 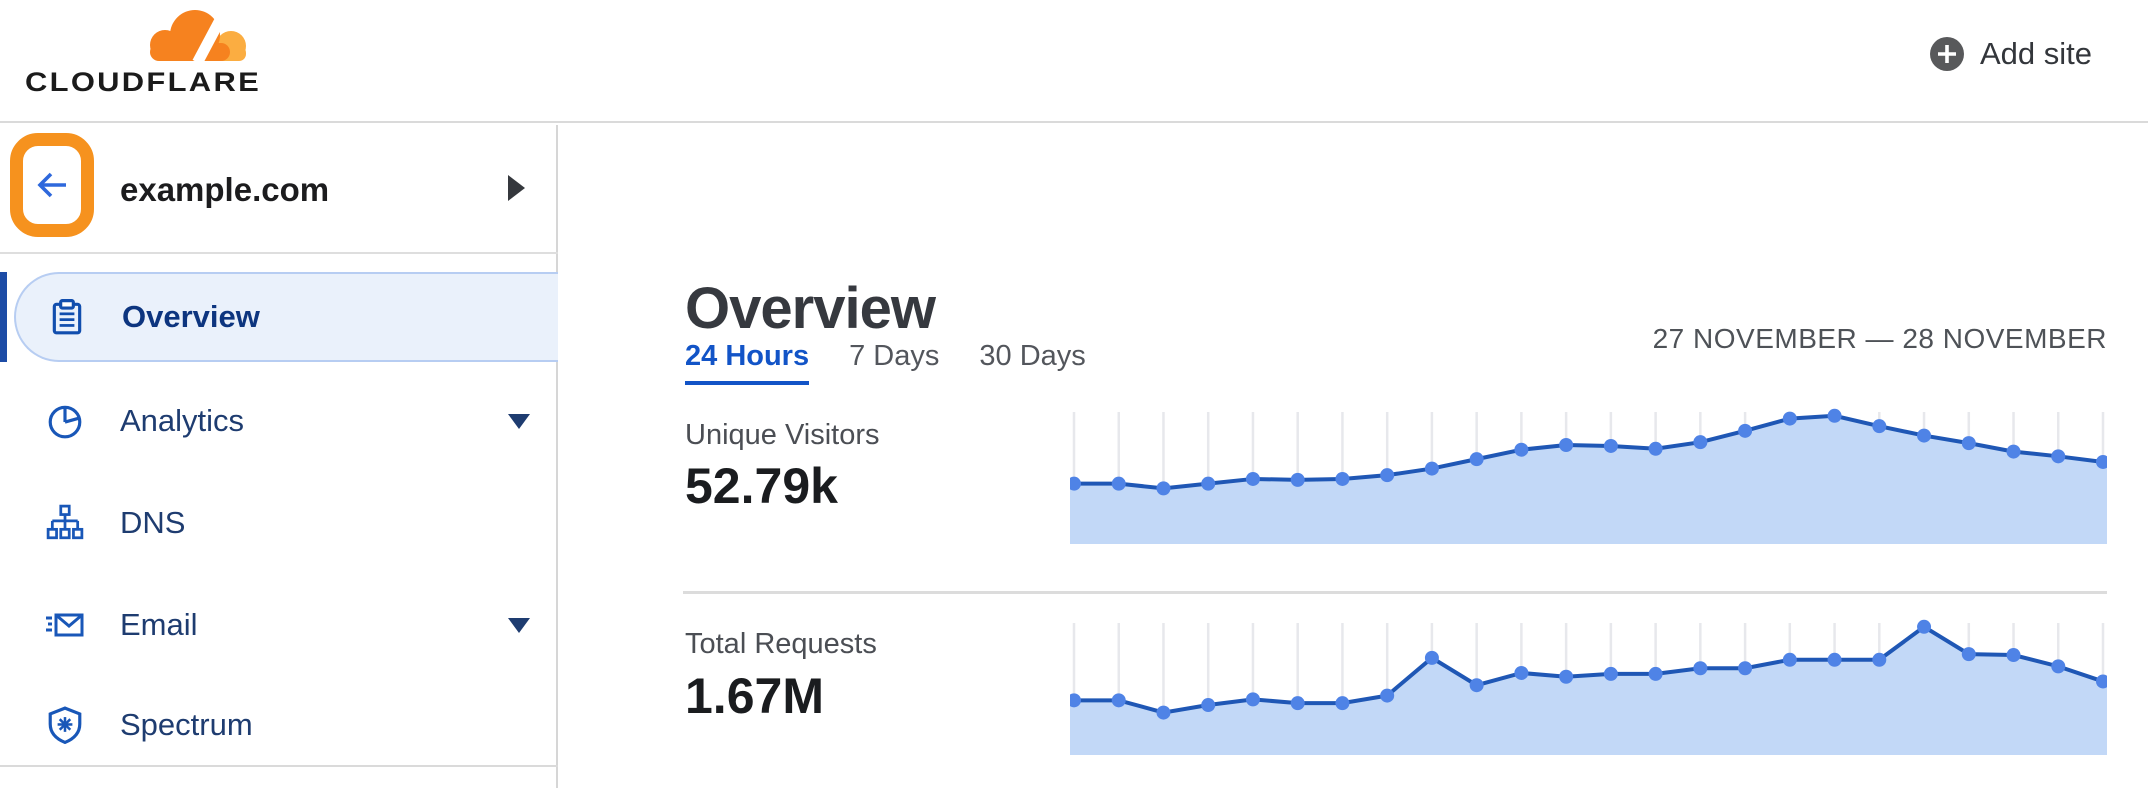 What do you see at coordinates (516, 188) in the screenshot?
I see `caret-right-icon` at bounding box center [516, 188].